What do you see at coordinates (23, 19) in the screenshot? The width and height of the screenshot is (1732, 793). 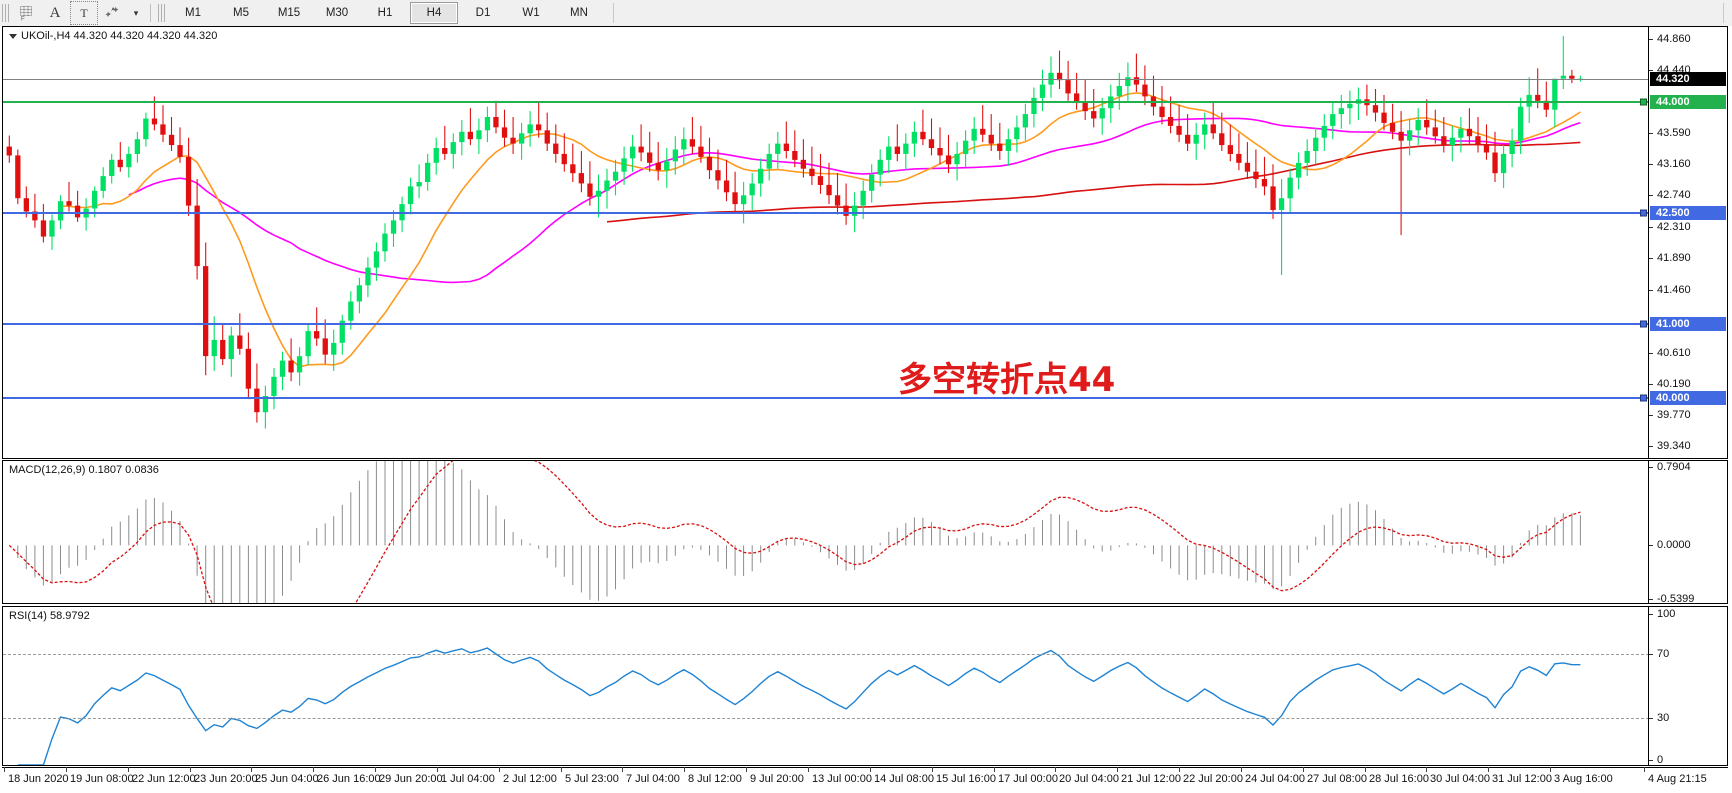 I see `svg-text: F` at bounding box center [23, 19].